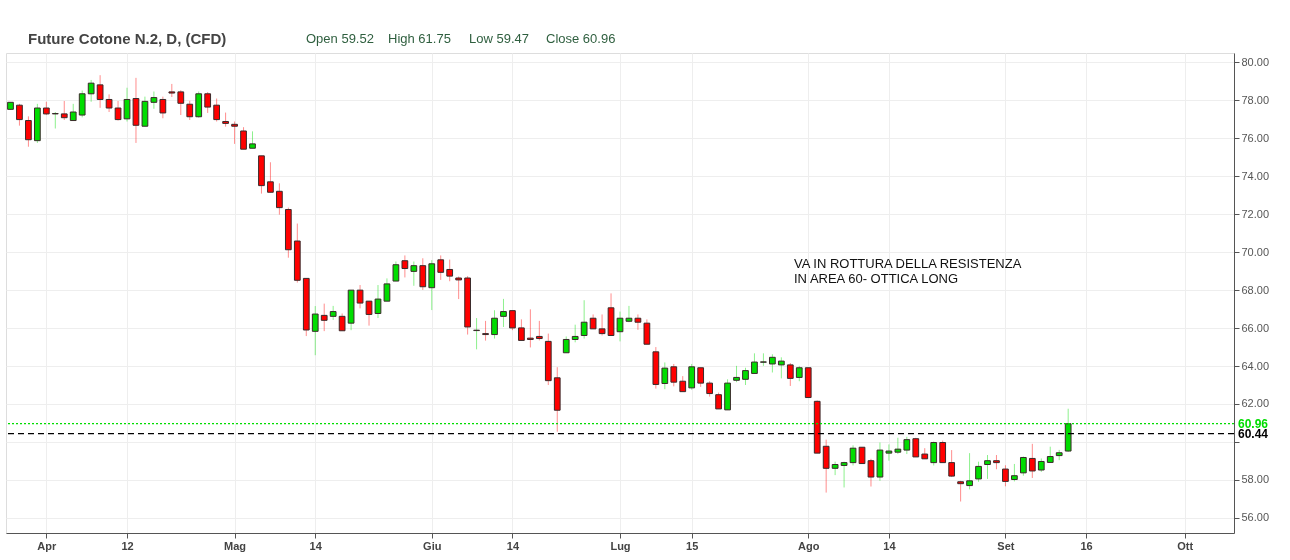 Image resolution: width=1290 pixels, height=560 pixels. Describe the element at coordinates (1255, 213) in the screenshot. I see `y-tick-label: 72.00` at that location.